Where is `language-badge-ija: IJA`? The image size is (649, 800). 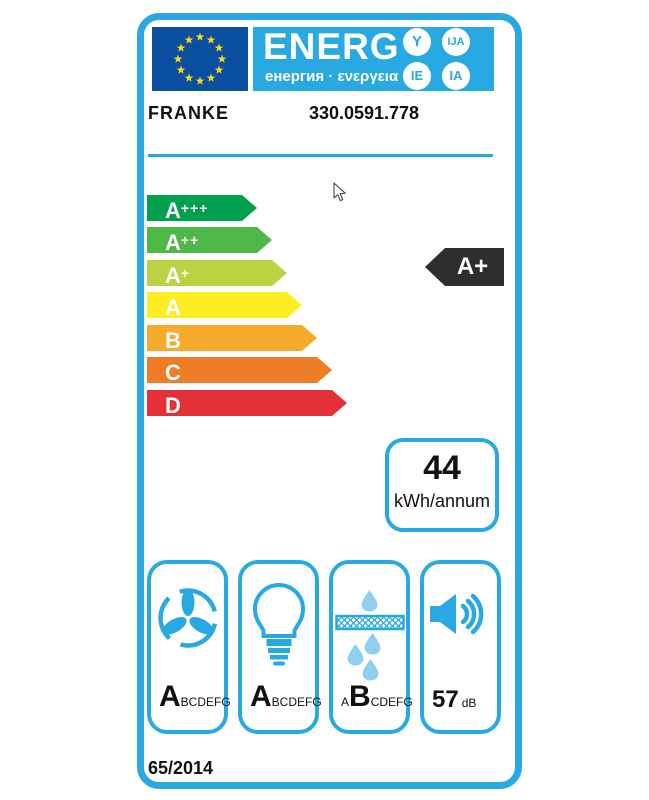 language-badge-ija: IJA is located at coordinates (456, 42).